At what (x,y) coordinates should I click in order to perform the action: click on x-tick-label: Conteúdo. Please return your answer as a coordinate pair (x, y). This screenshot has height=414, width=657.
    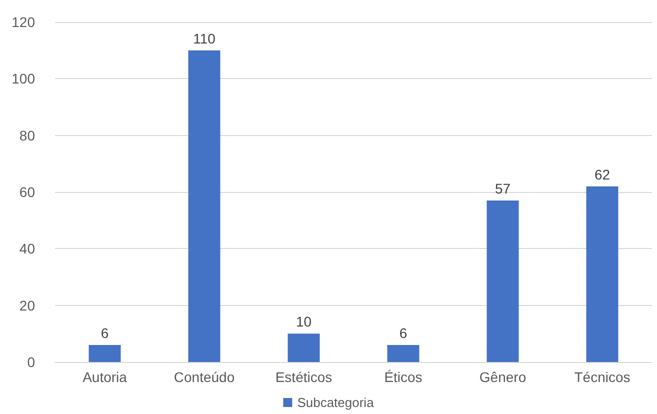
    Looking at the image, I should click on (204, 377).